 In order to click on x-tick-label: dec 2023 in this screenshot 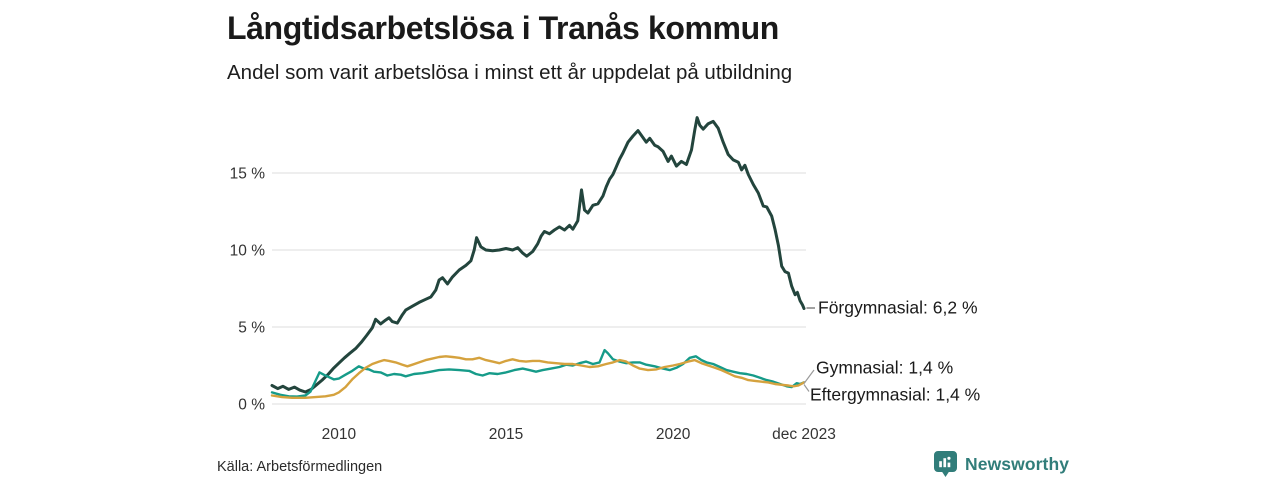, I will do `click(804, 434)`.